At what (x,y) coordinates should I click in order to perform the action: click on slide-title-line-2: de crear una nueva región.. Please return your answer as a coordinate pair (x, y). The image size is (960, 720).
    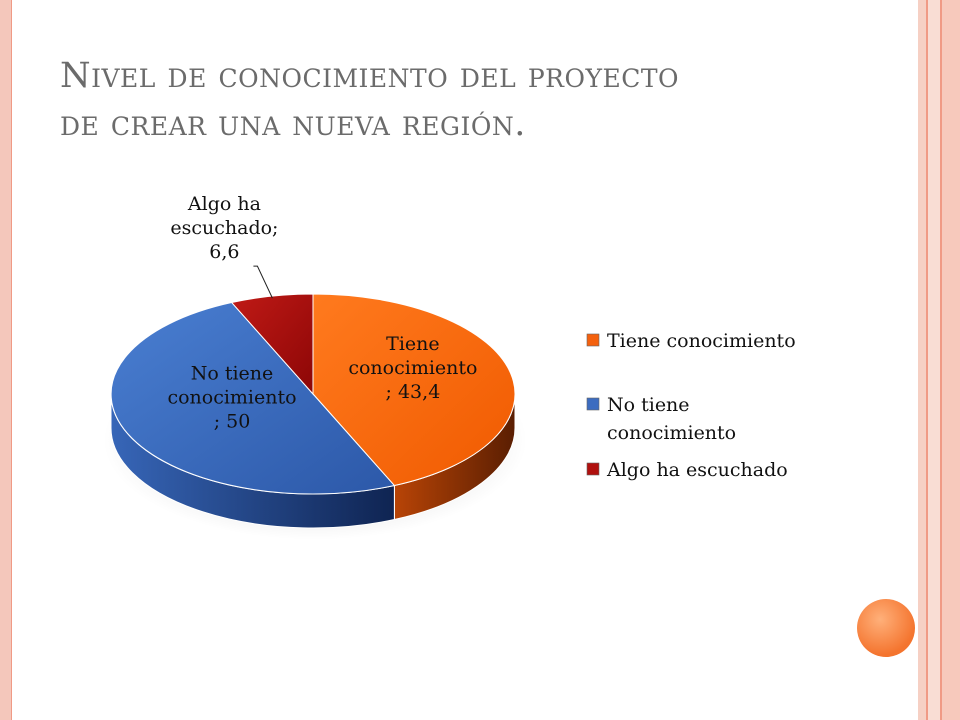
    Looking at the image, I should click on (293, 124).